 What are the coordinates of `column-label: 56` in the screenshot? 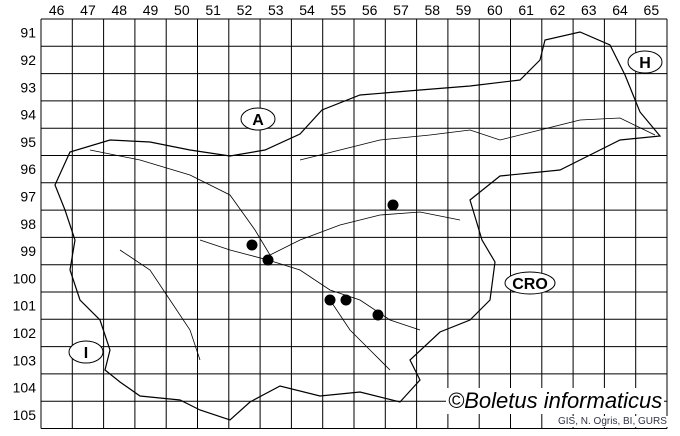 It's located at (370, 10).